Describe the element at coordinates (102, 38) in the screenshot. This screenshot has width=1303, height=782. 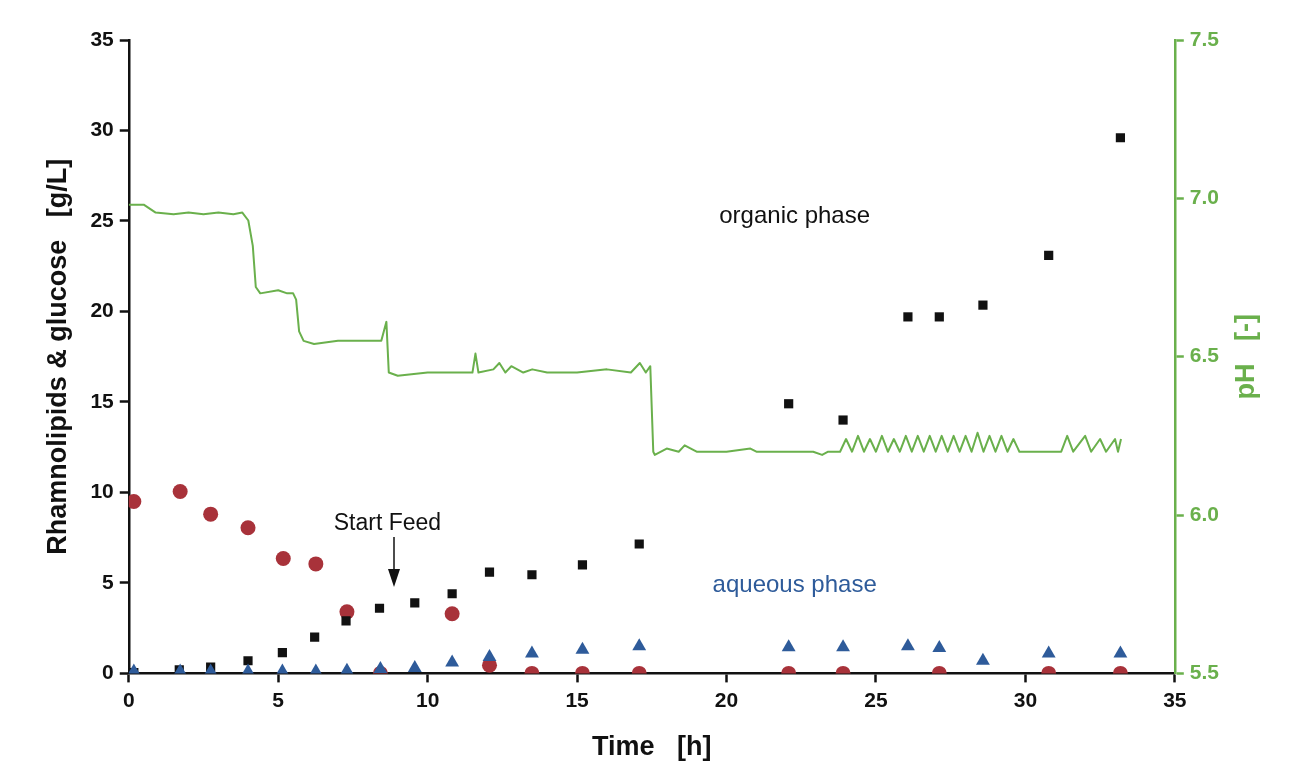
I see `y-tick-label: 35` at that location.